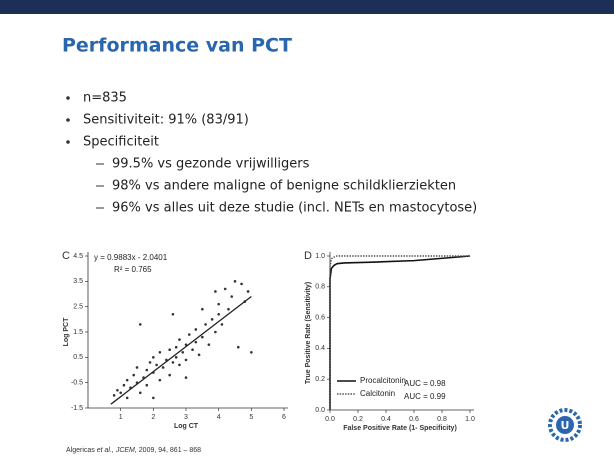 The height and width of the screenshot is (462, 614). I want to click on y-tick-label: 0.8, so click(320, 287).